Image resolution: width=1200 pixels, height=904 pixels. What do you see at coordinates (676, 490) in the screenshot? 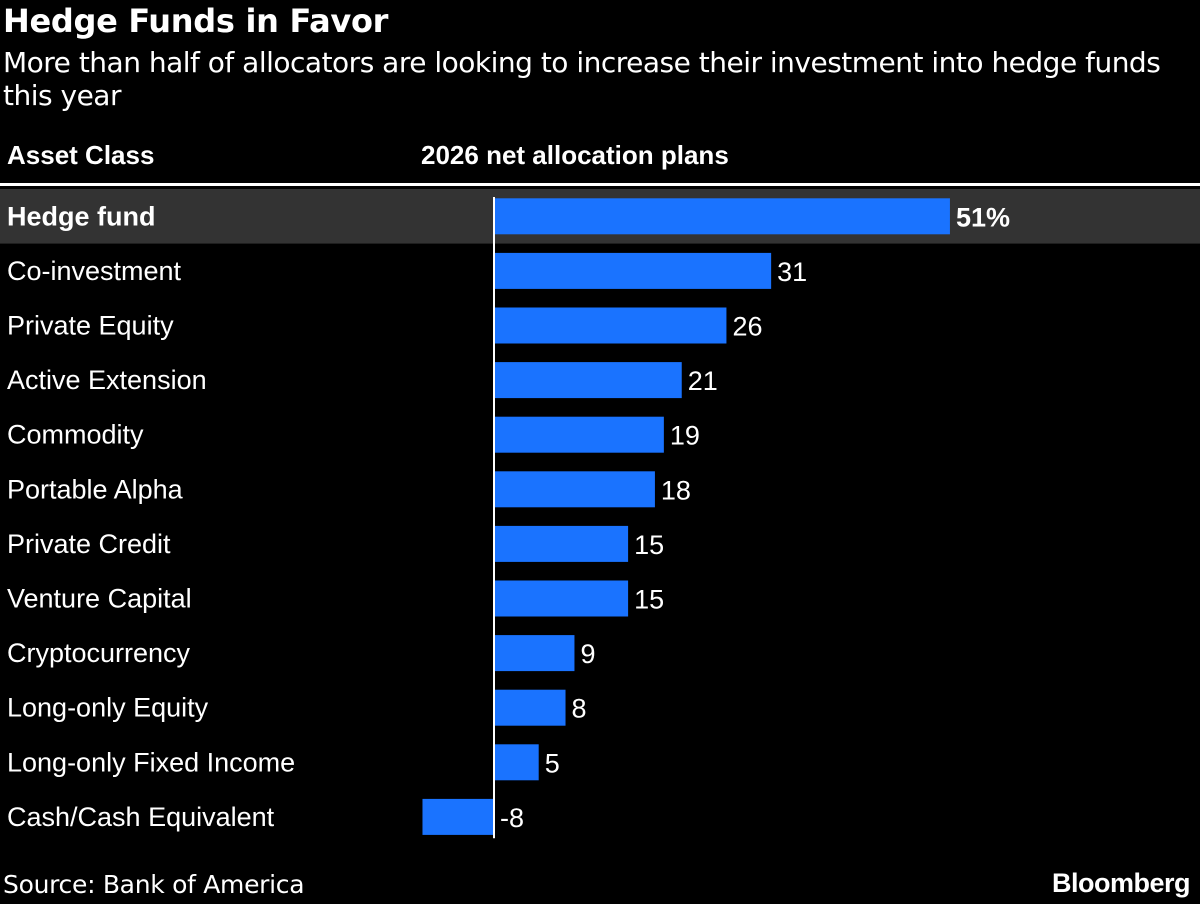
I see `data-label: 18` at bounding box center [676, 490].